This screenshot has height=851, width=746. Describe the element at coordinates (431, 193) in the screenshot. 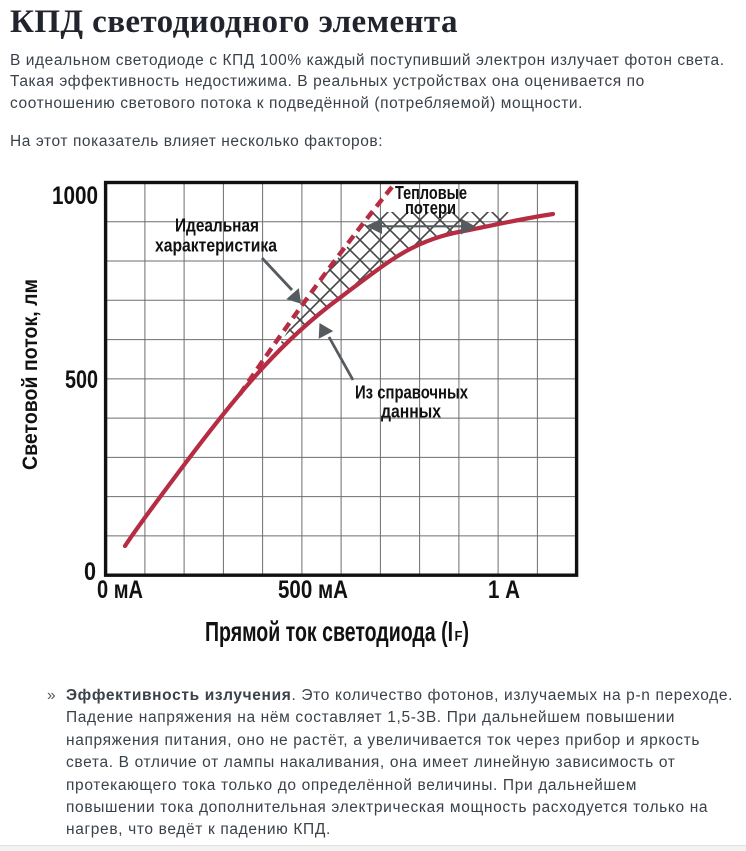

I see `svg-text: Тепловые` at that location.